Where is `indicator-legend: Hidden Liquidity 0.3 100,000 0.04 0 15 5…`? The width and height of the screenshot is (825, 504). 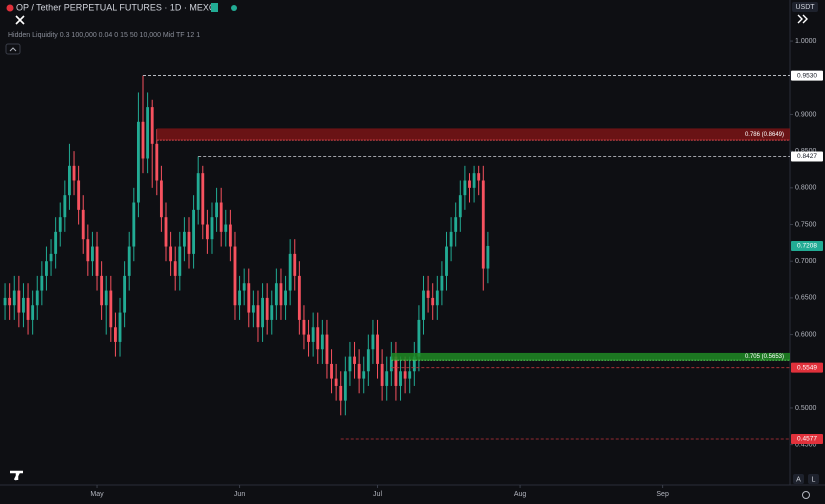
indicator-legend: Hidden Liquidity 0.3 100,000 0.04 0 15 5… is located at coordinates (104, 35).